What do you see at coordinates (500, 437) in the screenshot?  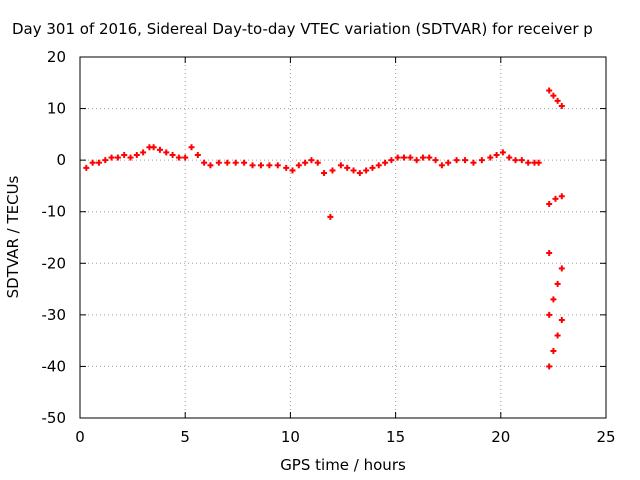 I see `x-tick-label: 20` at bounding box center [500, 437].